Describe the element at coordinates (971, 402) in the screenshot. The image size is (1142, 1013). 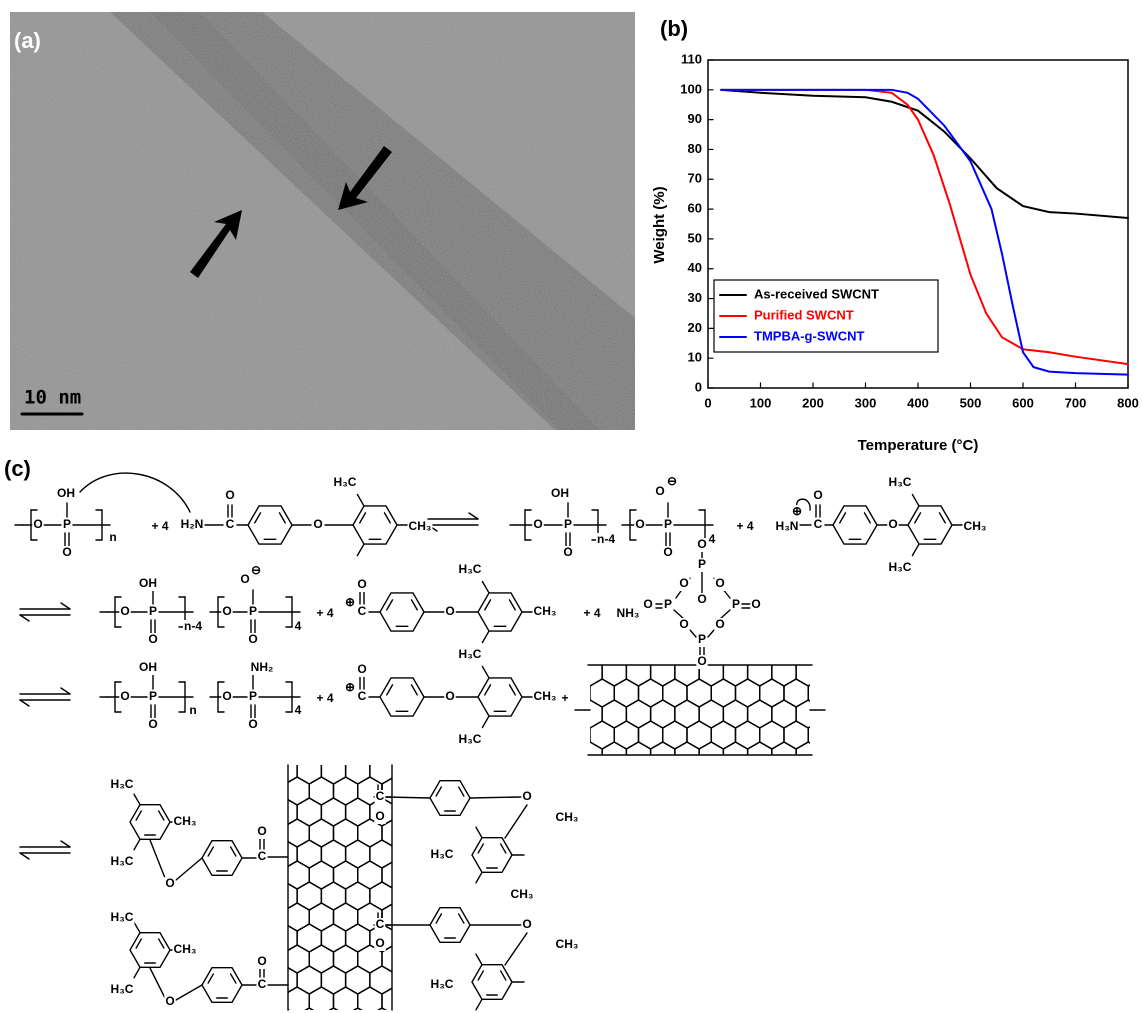
I see `x-tick-label: 500` at that location.